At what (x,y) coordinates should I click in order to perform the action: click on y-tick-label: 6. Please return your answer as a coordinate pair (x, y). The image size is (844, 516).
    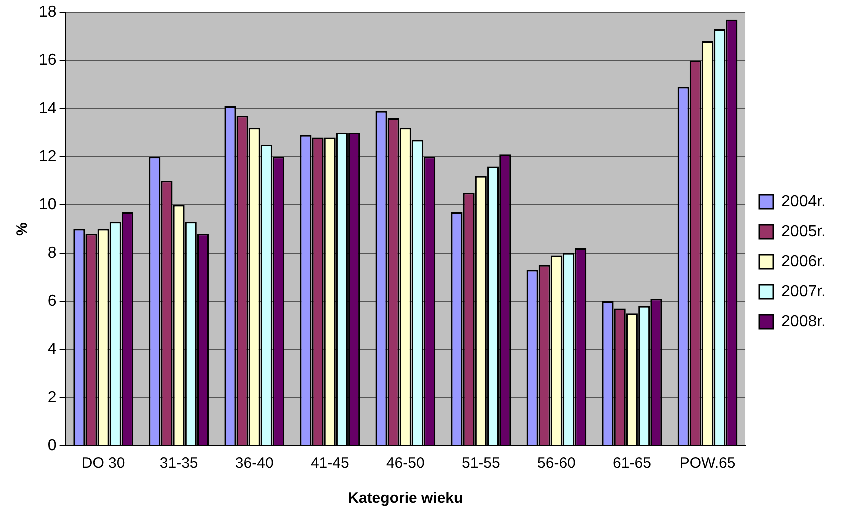
    Looking at the image, I should click on (52, 301).